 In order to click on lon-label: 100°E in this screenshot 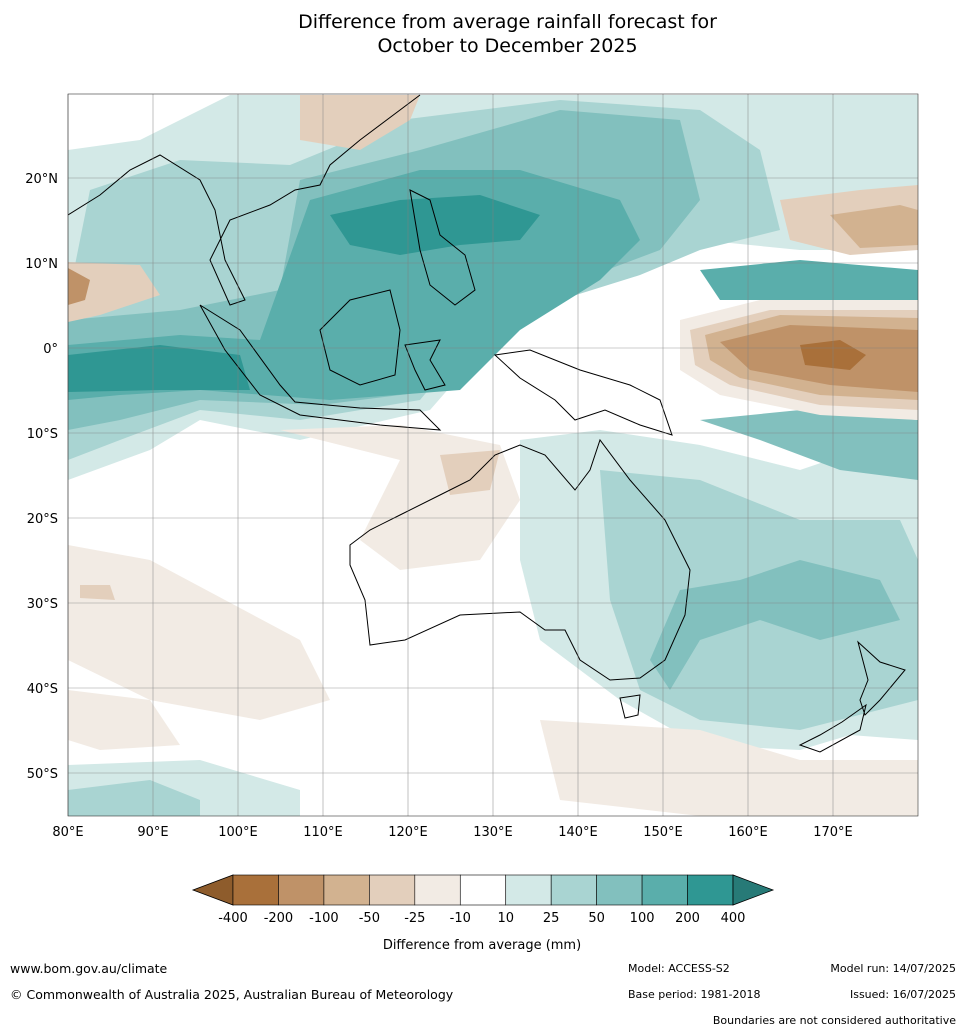, I will do `click(238, 832)`.